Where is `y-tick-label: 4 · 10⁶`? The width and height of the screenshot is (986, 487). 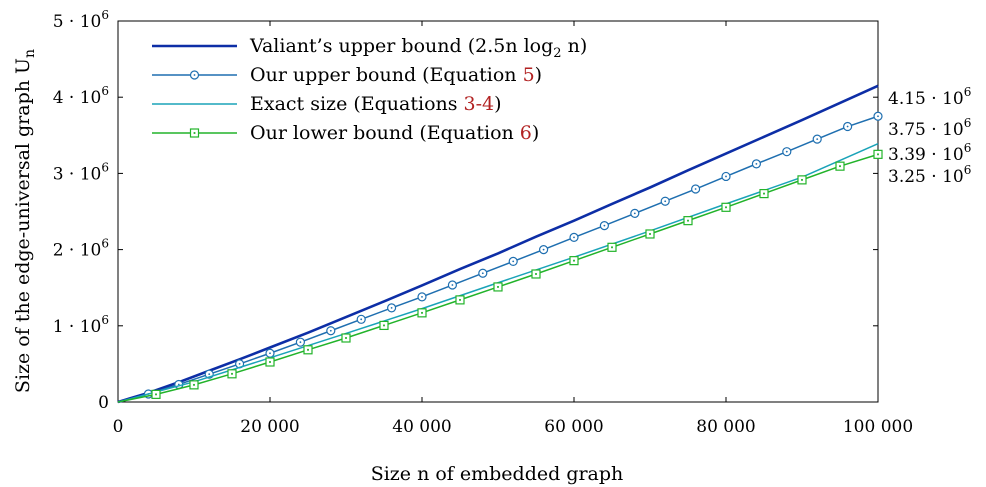 y-tick-label: 4 · 10⁶ is located at coordinates (81, 96).